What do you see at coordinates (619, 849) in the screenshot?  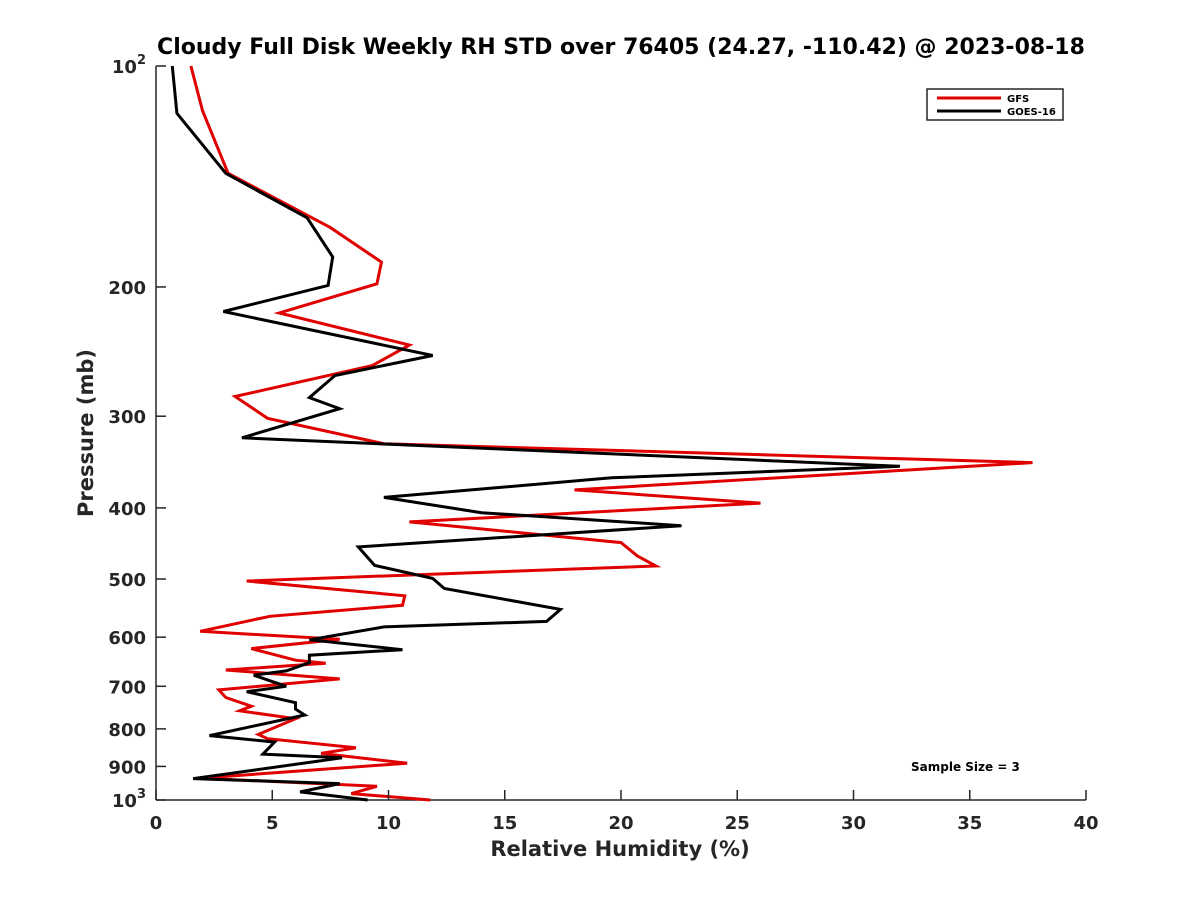 I see `x-axis-label: Relative Humidity (%)` at bounding box center [619, 849].